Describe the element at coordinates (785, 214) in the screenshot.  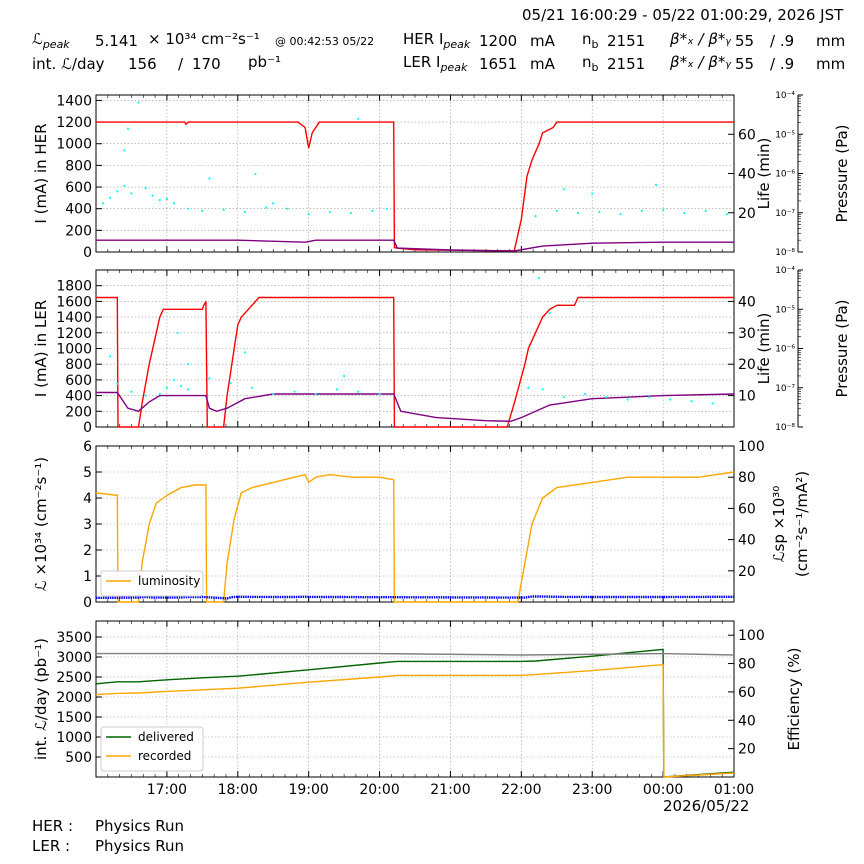
I see `pressure-tick-label: 10⁻⁷` at that location.